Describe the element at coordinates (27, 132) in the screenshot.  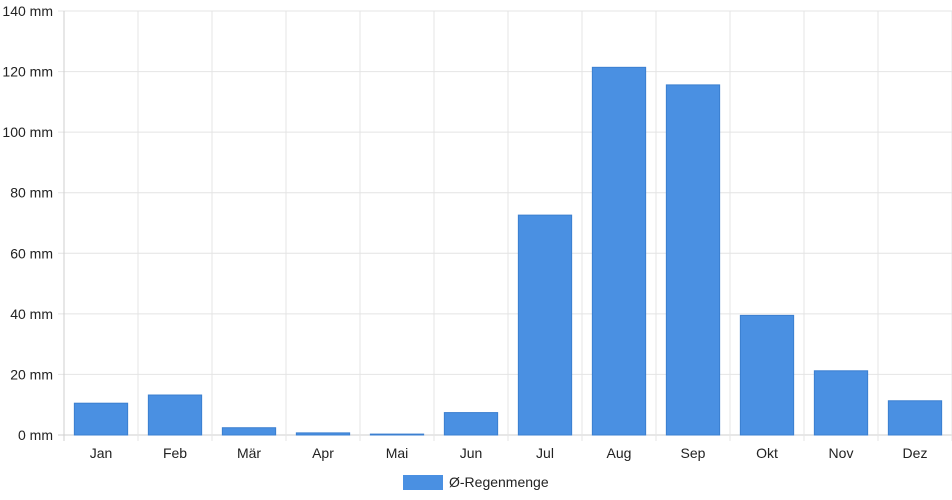
I see `y-tick-label: 100 mm` at that location.